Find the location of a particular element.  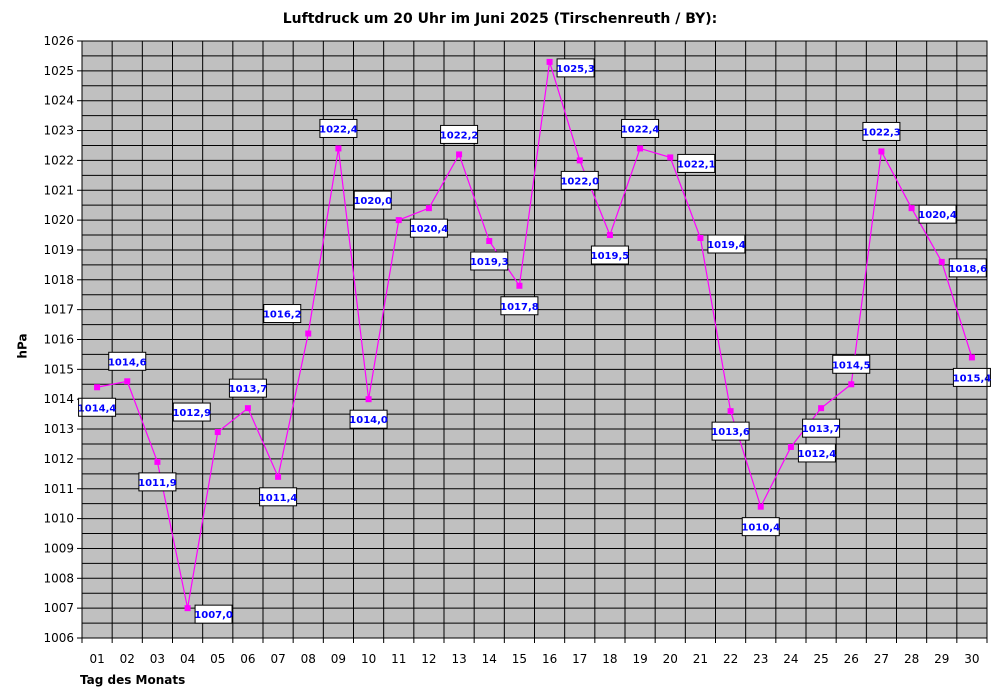

x-tick-label: 02 is located at coordinates (127, 659).